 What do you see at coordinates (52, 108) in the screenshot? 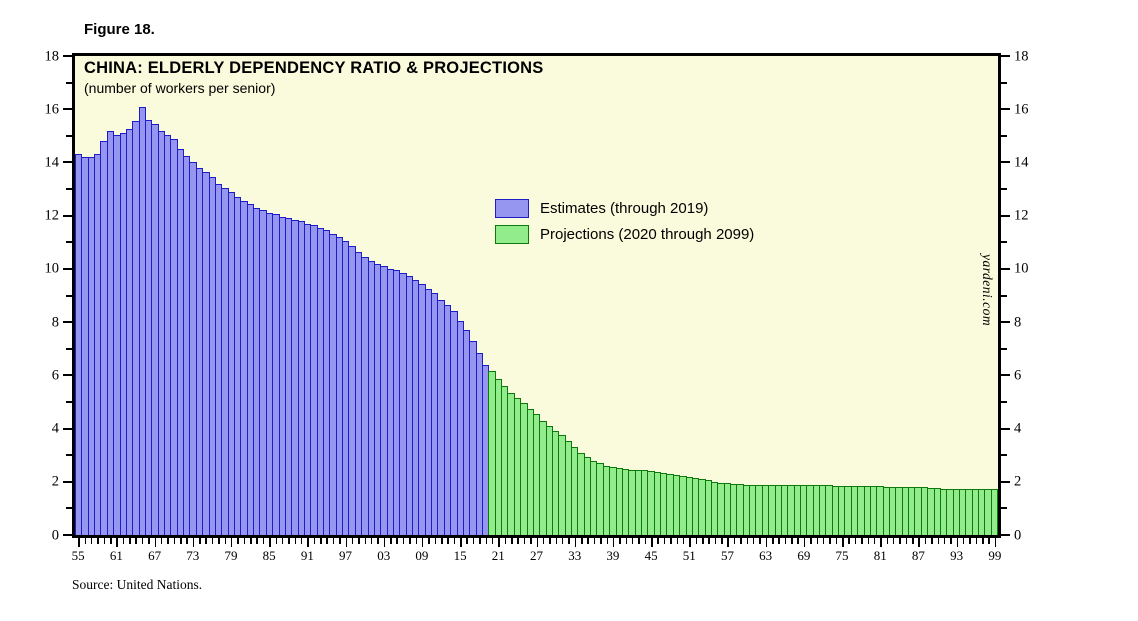
I see `y-axis-label: 16` at bounding box center [52, 108].